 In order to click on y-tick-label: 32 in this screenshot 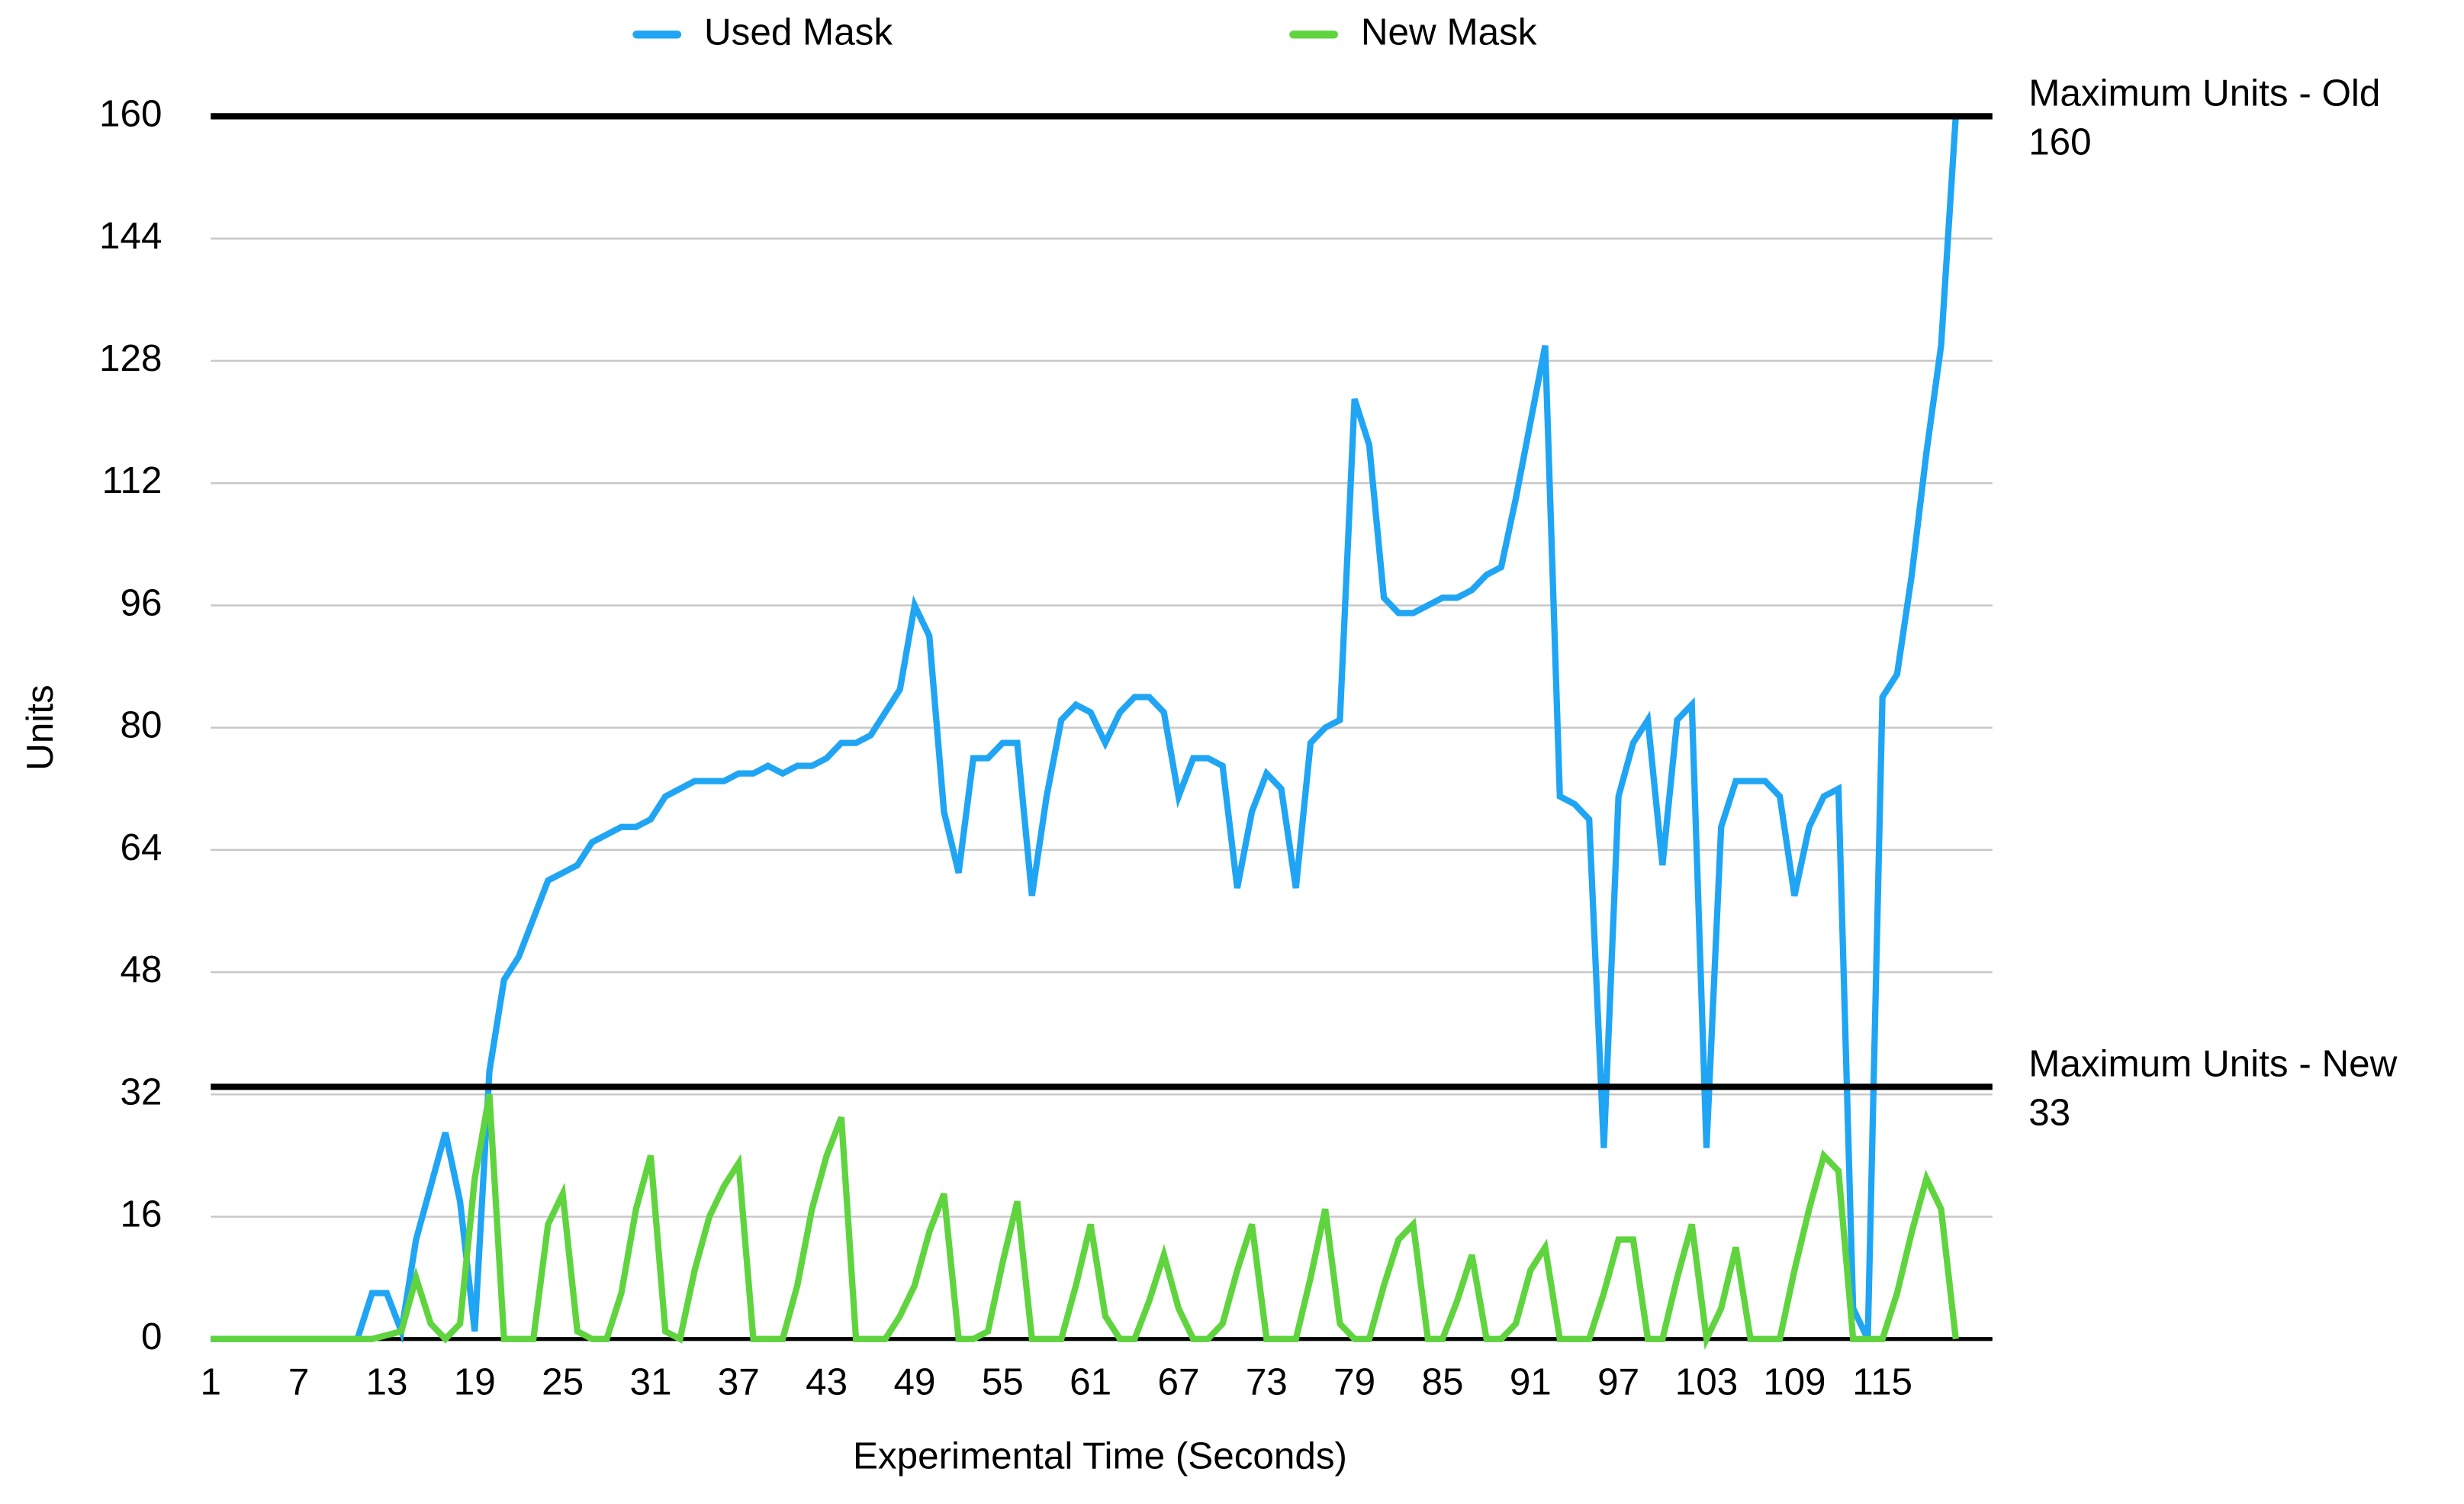, I will do `click(141, 1092)`.